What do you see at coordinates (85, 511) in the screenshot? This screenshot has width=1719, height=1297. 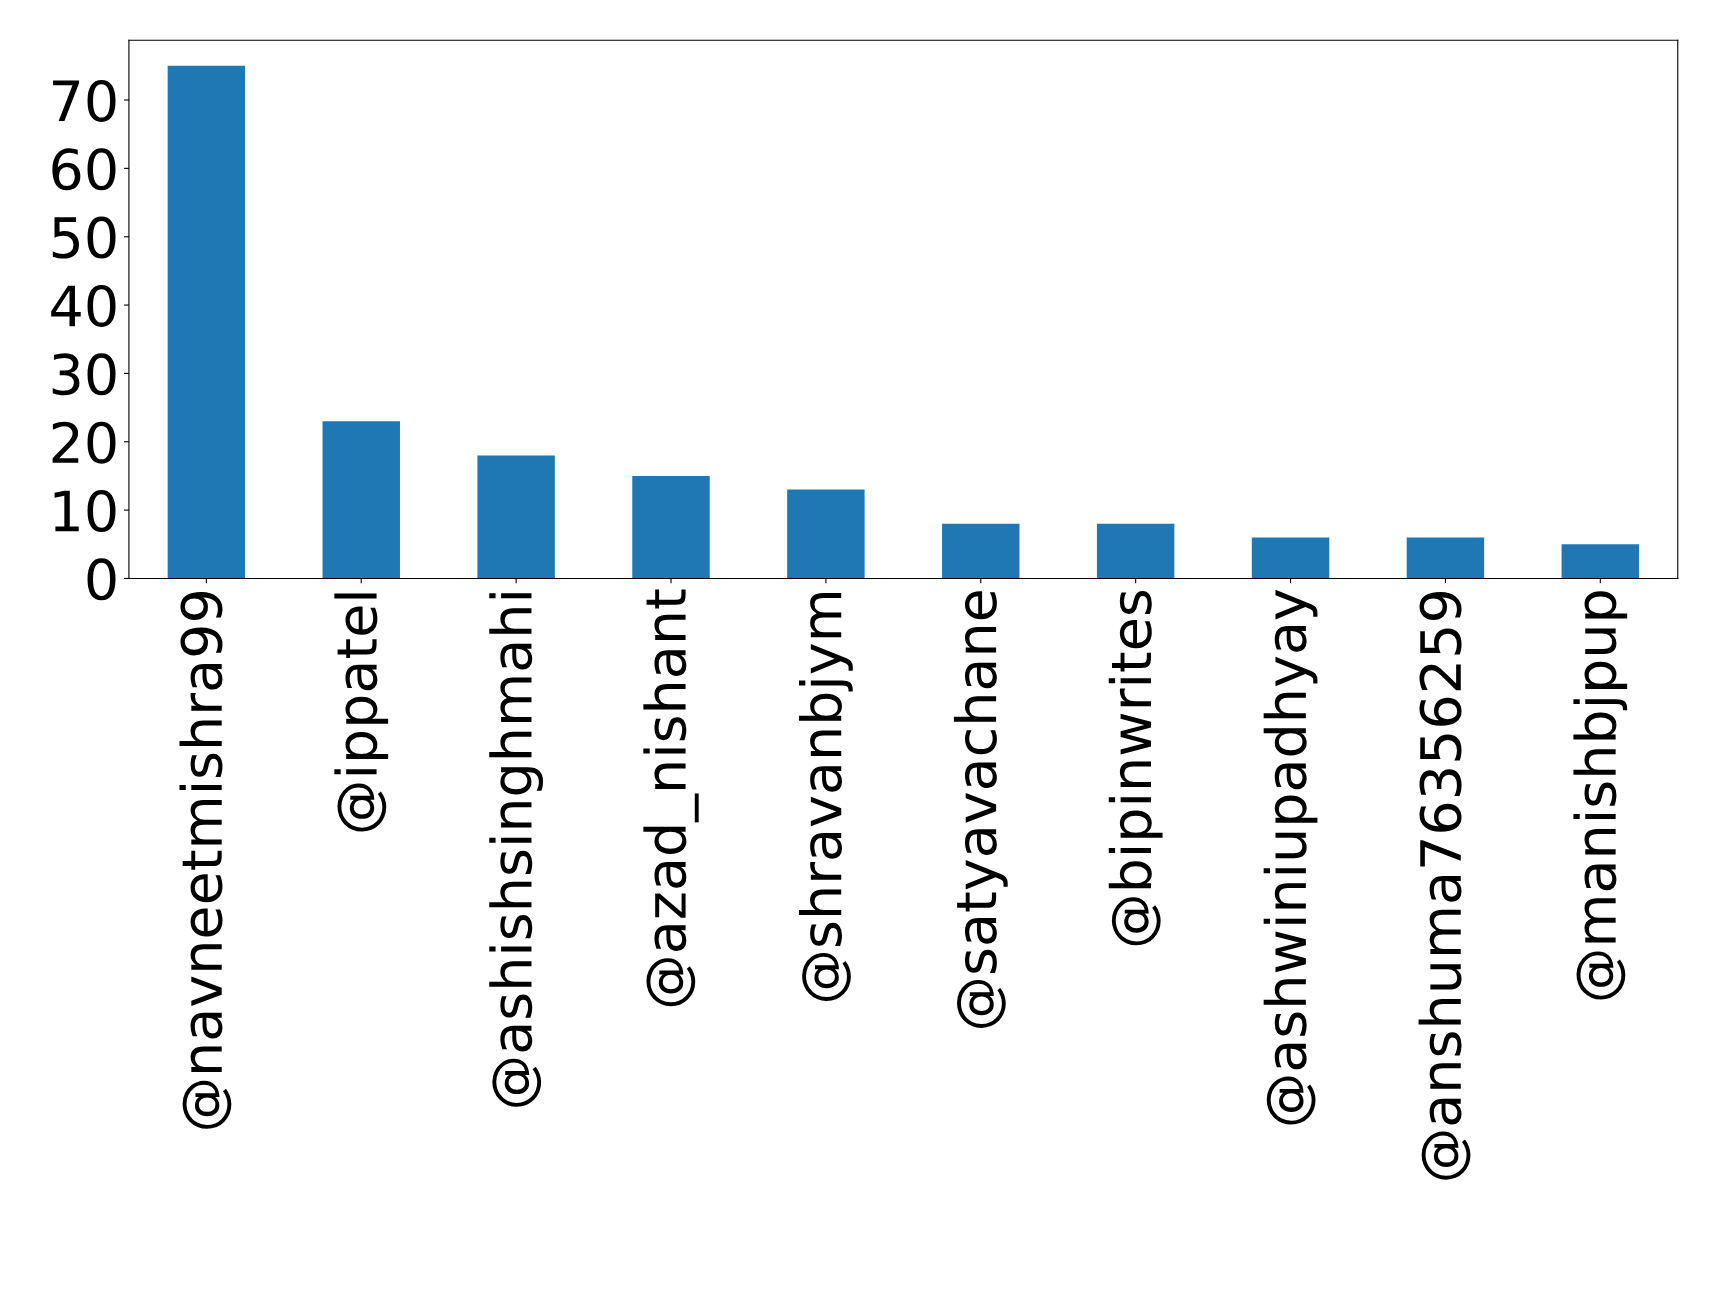 I see `y-tick-label: 10` at bounding box center [85, 511].